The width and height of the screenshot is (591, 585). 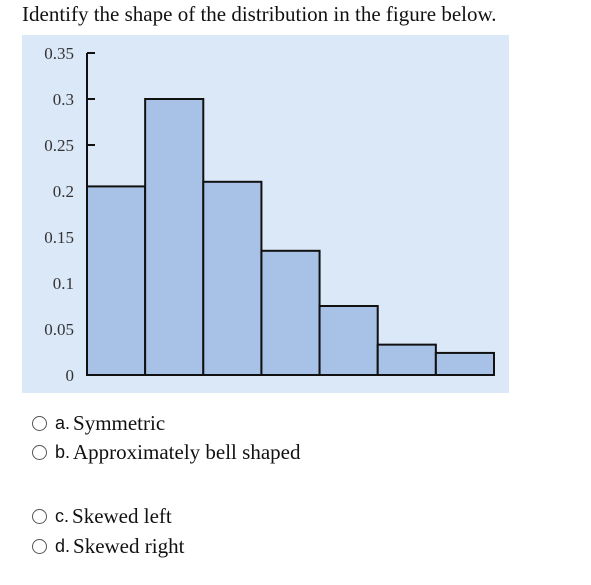 What do you see at coordinates (59, 237) in the screenshot?
I see `y-tick-label: 0.15` at bounding box center [59, 237].